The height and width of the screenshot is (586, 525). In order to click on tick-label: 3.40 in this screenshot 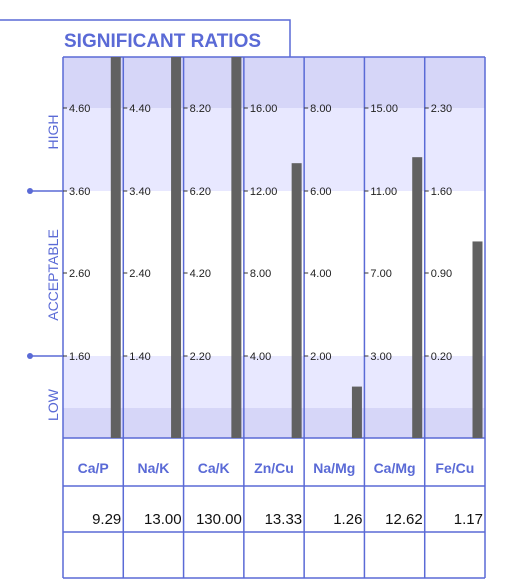, I will do `click(139, 192)`.